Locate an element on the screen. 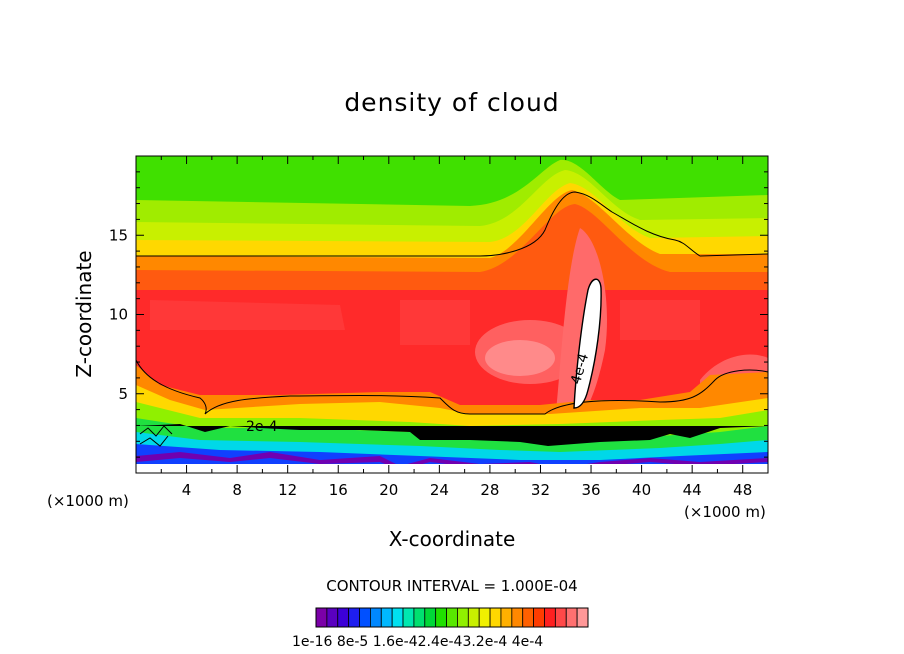  x-tick-label: 8 is located at coordinates (237, 490).